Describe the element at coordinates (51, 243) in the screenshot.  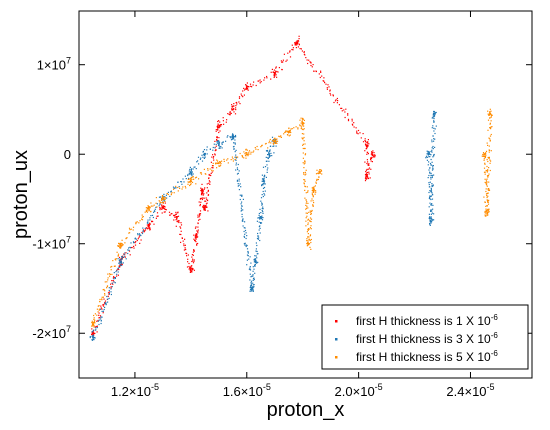
I see `y-tick-label: -1×10⁷` at that location.